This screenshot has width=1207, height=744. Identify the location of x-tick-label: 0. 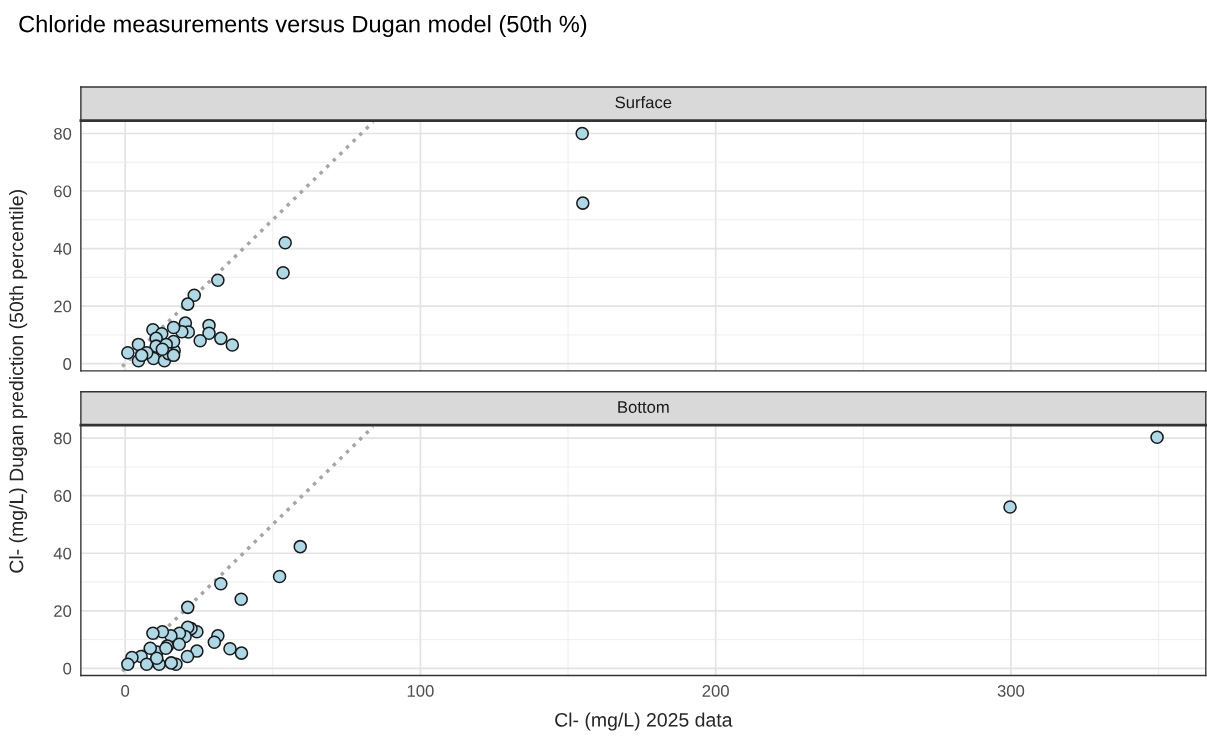
(125, 691).